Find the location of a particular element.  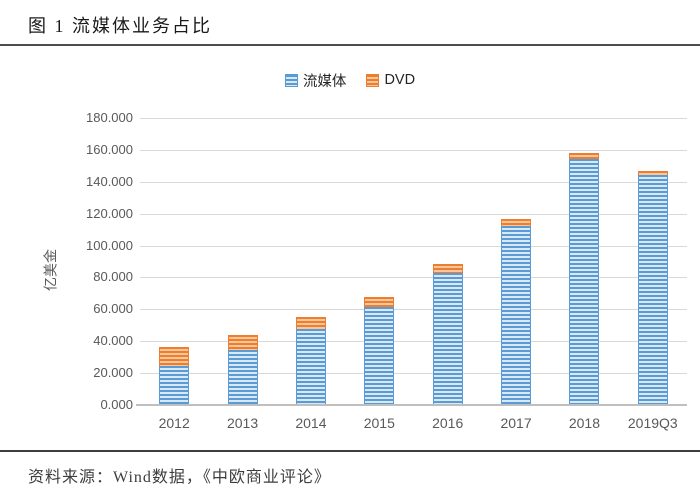

figure-title: 图 1 流媒体业务占比 is located at coordinates (120, 26).